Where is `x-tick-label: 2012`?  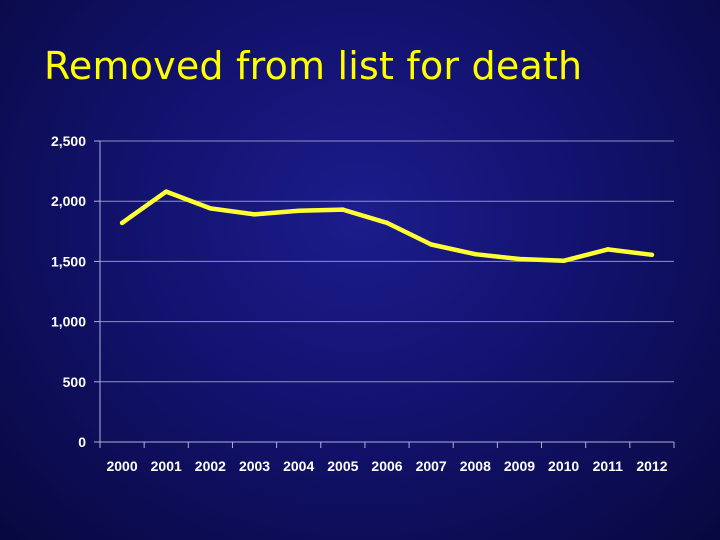
x-tick-label: 2012 is located at coordinates (651, 466).